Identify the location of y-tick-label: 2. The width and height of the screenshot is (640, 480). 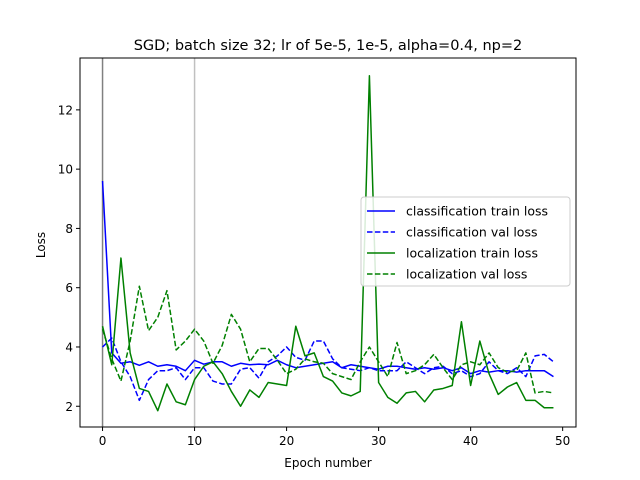
(69, 407).